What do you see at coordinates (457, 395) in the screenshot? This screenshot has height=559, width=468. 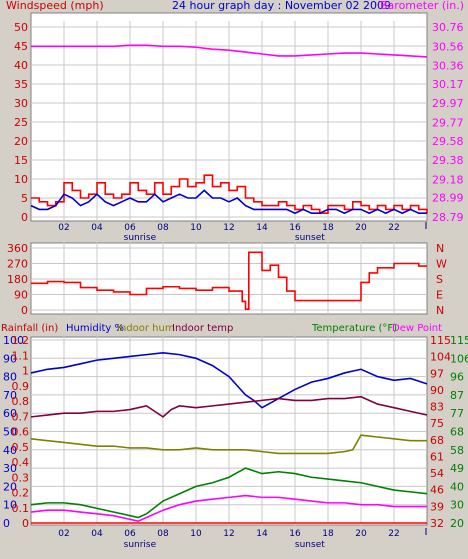 I see `temperature-tick-label: 87` at bounding box center [457, 395].